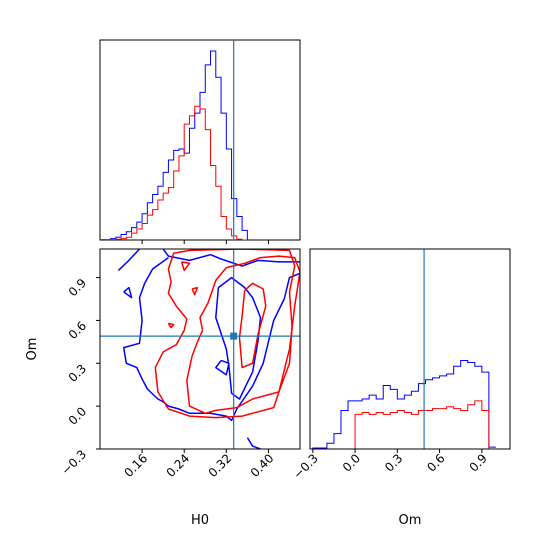 The height and width of the screenshot is (550, 550). What do you see at coordinates (351, 462) in the screenshot?
I see `om-xtick-label-1: 0.0` at bounding box center [351, 462].